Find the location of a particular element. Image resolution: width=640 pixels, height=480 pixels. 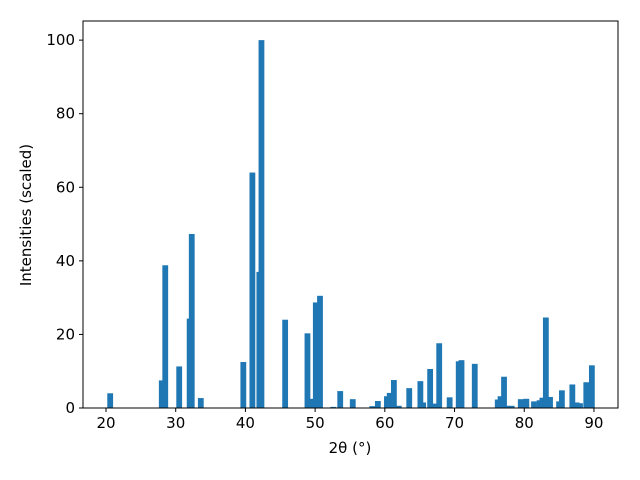

y-tick-label: 40 is located at coordinates (65, 261).